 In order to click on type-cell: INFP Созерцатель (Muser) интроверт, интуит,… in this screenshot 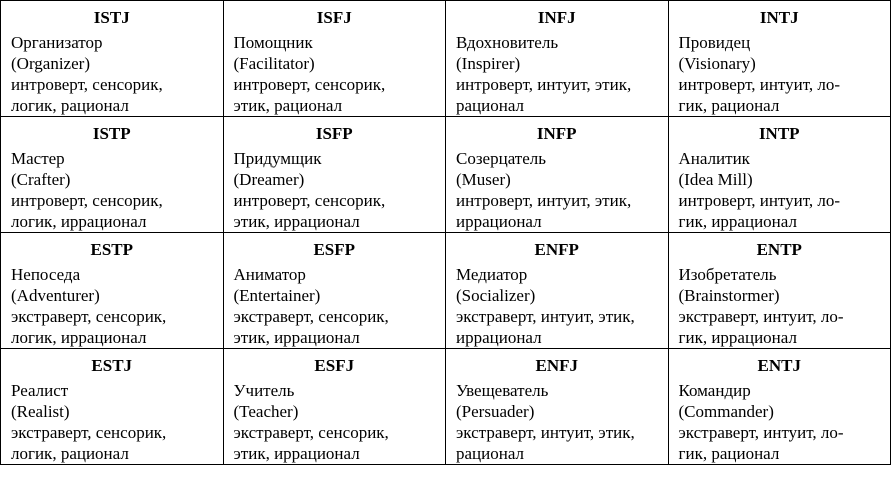, I will do `click(557, 174)`.